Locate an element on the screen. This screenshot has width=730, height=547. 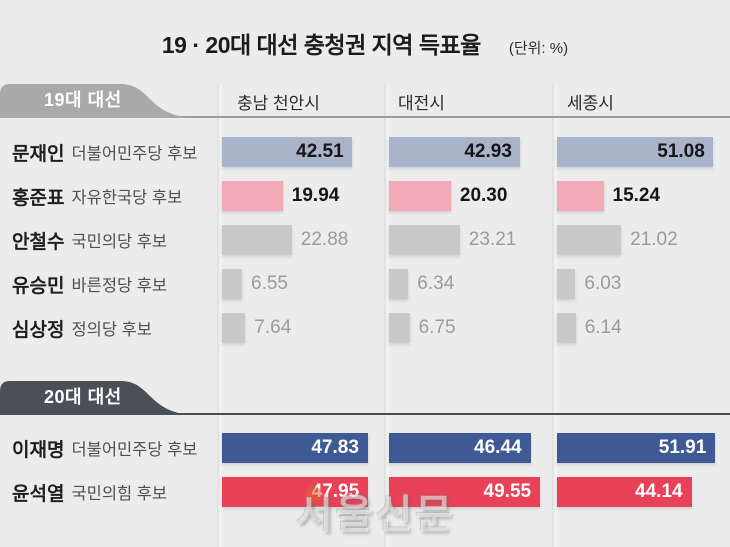
bar-yoonsukyeol-daejeon: 49.55 is located at coordinates (465, 492).